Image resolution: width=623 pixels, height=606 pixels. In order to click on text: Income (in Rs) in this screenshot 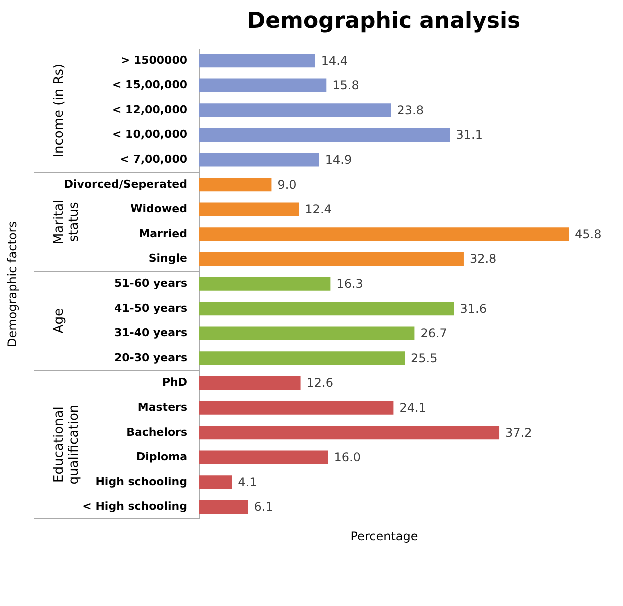, I will do `click(59, 111)`.